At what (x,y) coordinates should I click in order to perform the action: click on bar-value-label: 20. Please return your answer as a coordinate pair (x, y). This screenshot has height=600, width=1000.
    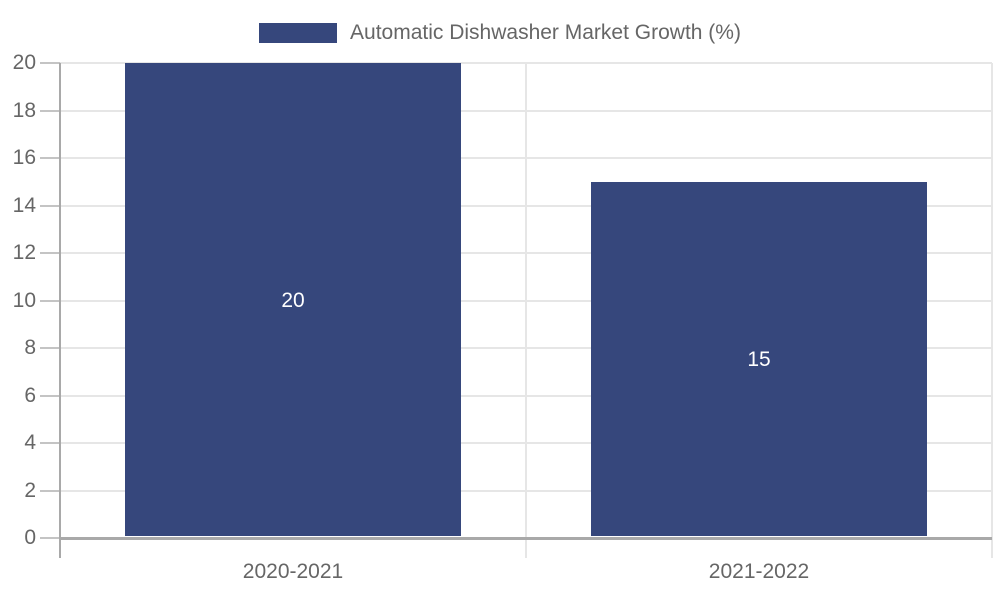
    Looking at the image, I should click on (293, 300).